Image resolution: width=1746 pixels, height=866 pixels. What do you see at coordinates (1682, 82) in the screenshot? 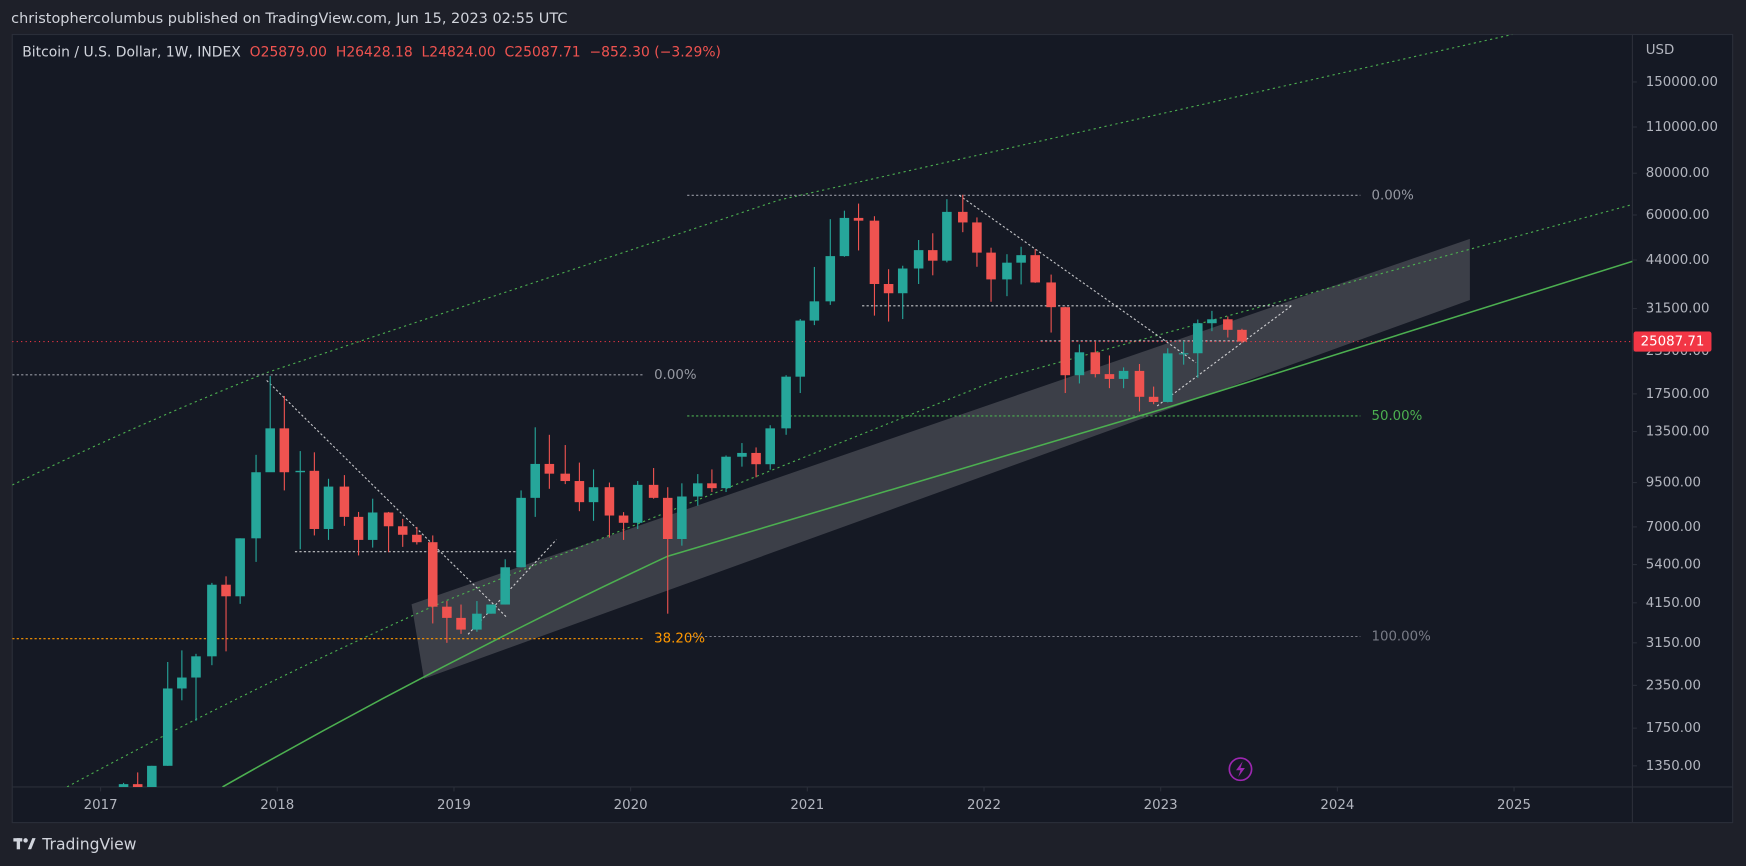
I see `y-tick-label: 150000.00` at bounding box center [1682, 82].